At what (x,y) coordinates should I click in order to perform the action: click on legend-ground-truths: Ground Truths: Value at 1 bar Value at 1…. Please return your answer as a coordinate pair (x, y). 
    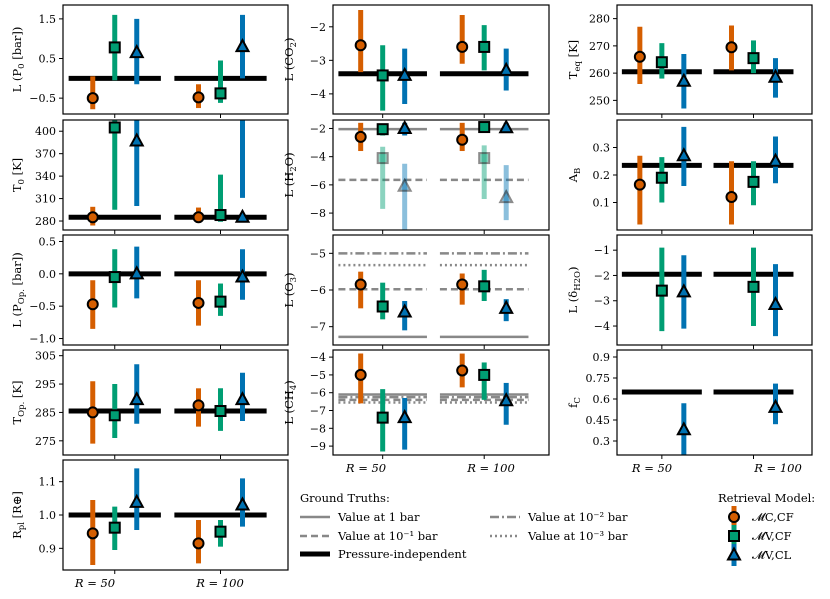
    Looking at the image, I should click on (464, 526).